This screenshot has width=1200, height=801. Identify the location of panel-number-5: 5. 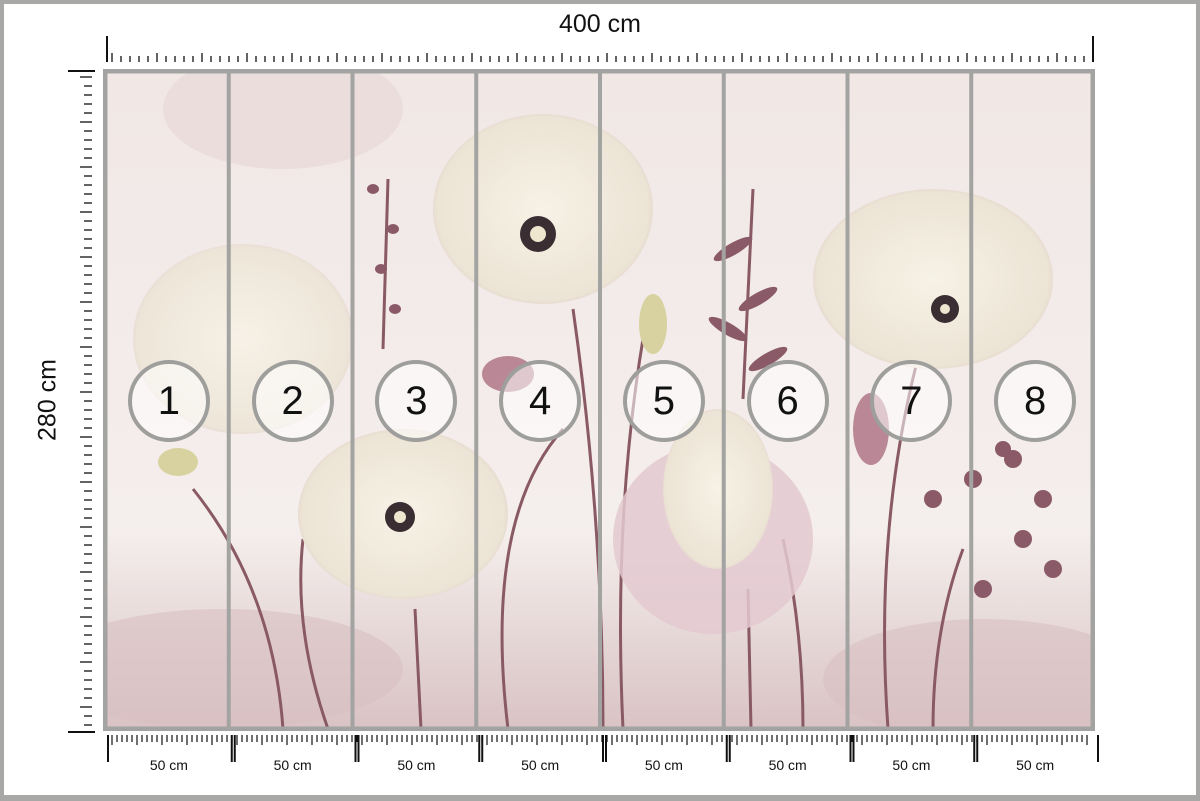
(663, 401).